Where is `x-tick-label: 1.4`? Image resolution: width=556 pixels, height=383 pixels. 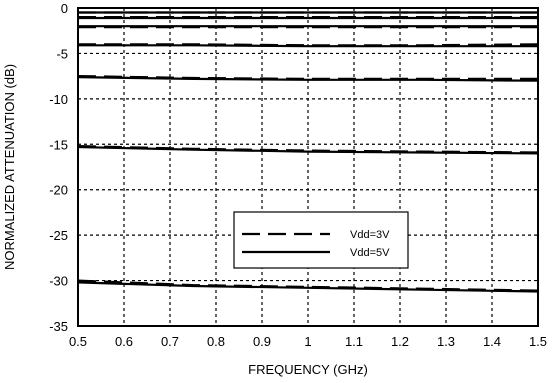
x-tick-label: 1.4 is located at coordinates (492, 341).